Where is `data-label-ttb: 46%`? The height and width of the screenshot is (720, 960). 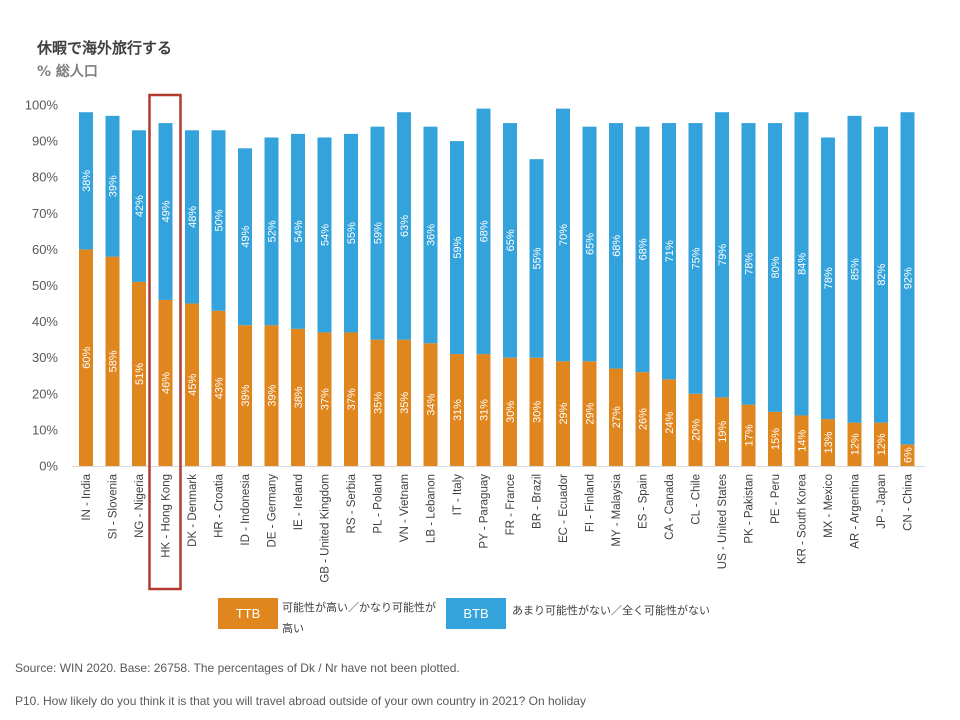
data-label-ttb: 46% is located at coordinates (167, 383).